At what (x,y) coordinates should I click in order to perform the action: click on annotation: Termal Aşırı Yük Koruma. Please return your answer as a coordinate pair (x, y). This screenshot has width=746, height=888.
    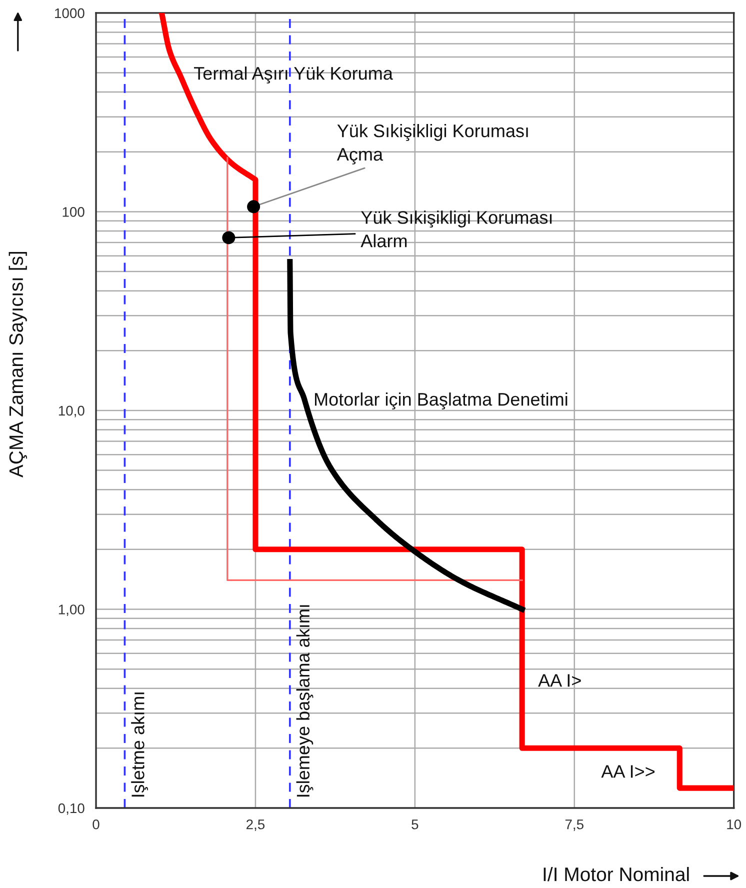
    Looking at the image, I should click on (293, 75).